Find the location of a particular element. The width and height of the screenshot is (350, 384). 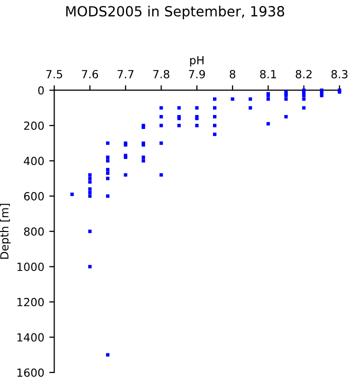

y-tick-label: 0 is located at coordinates (41, 90).